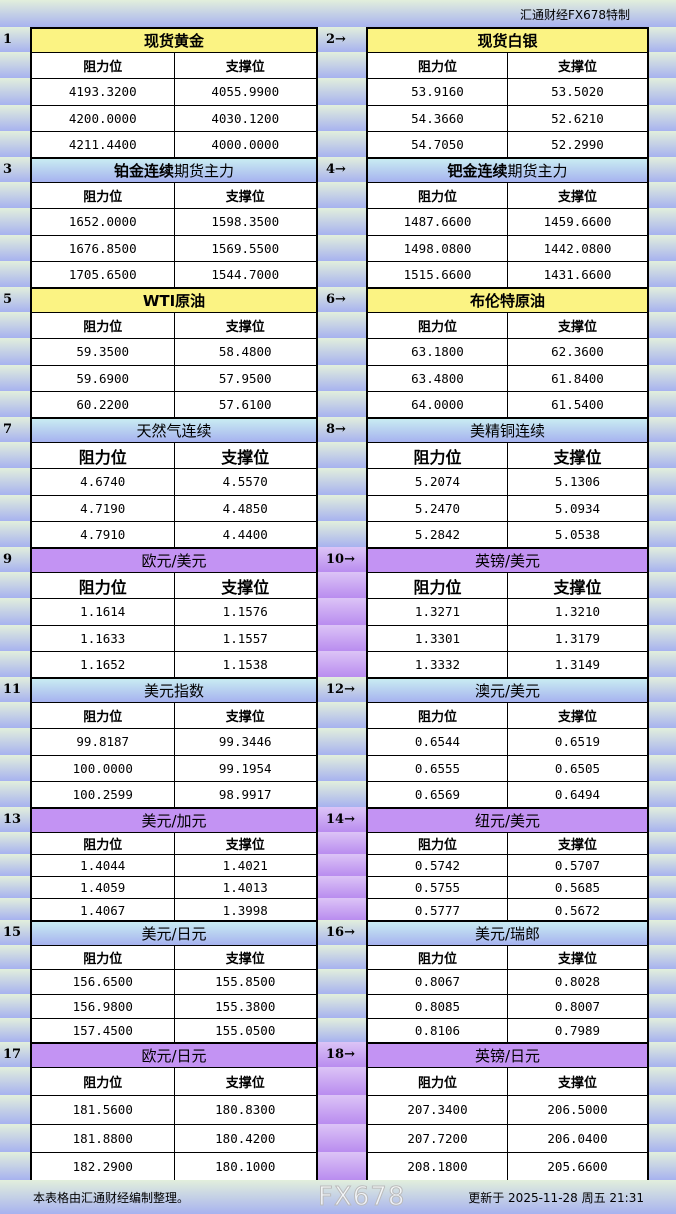  What do you see at coordinates (438, 612) in the screenshot?
I see `resistance-value: 1.3271` at bounding box center [438, 612].